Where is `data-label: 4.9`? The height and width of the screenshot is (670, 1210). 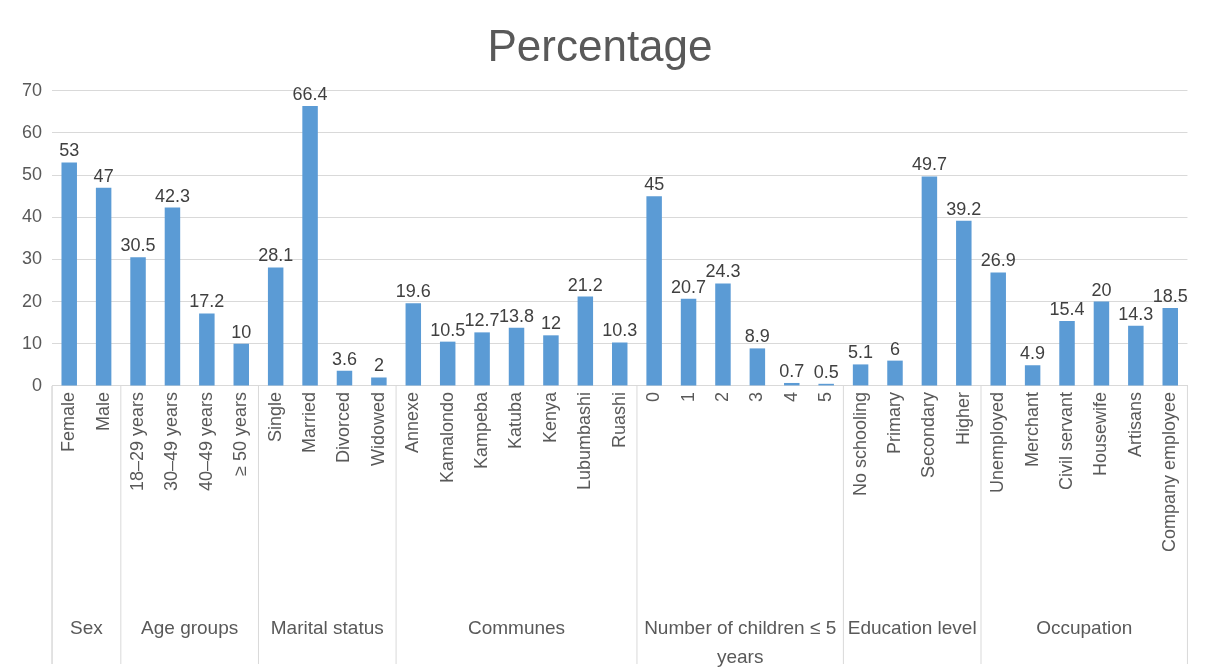 data-label: 4.9 is located at coordinates (1033, 353).